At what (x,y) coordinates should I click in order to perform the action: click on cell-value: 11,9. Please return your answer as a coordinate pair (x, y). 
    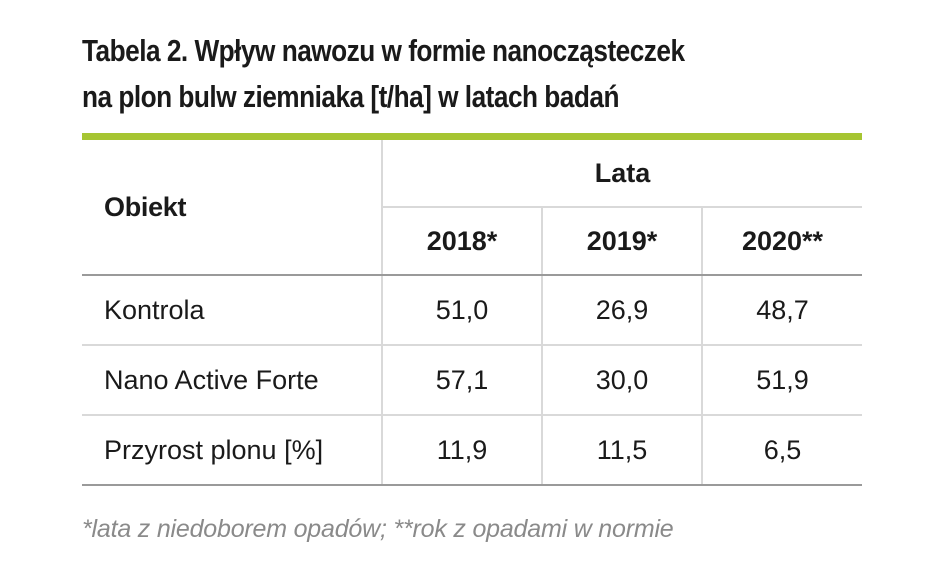
    Looking at the image, I should click on (462, 450).